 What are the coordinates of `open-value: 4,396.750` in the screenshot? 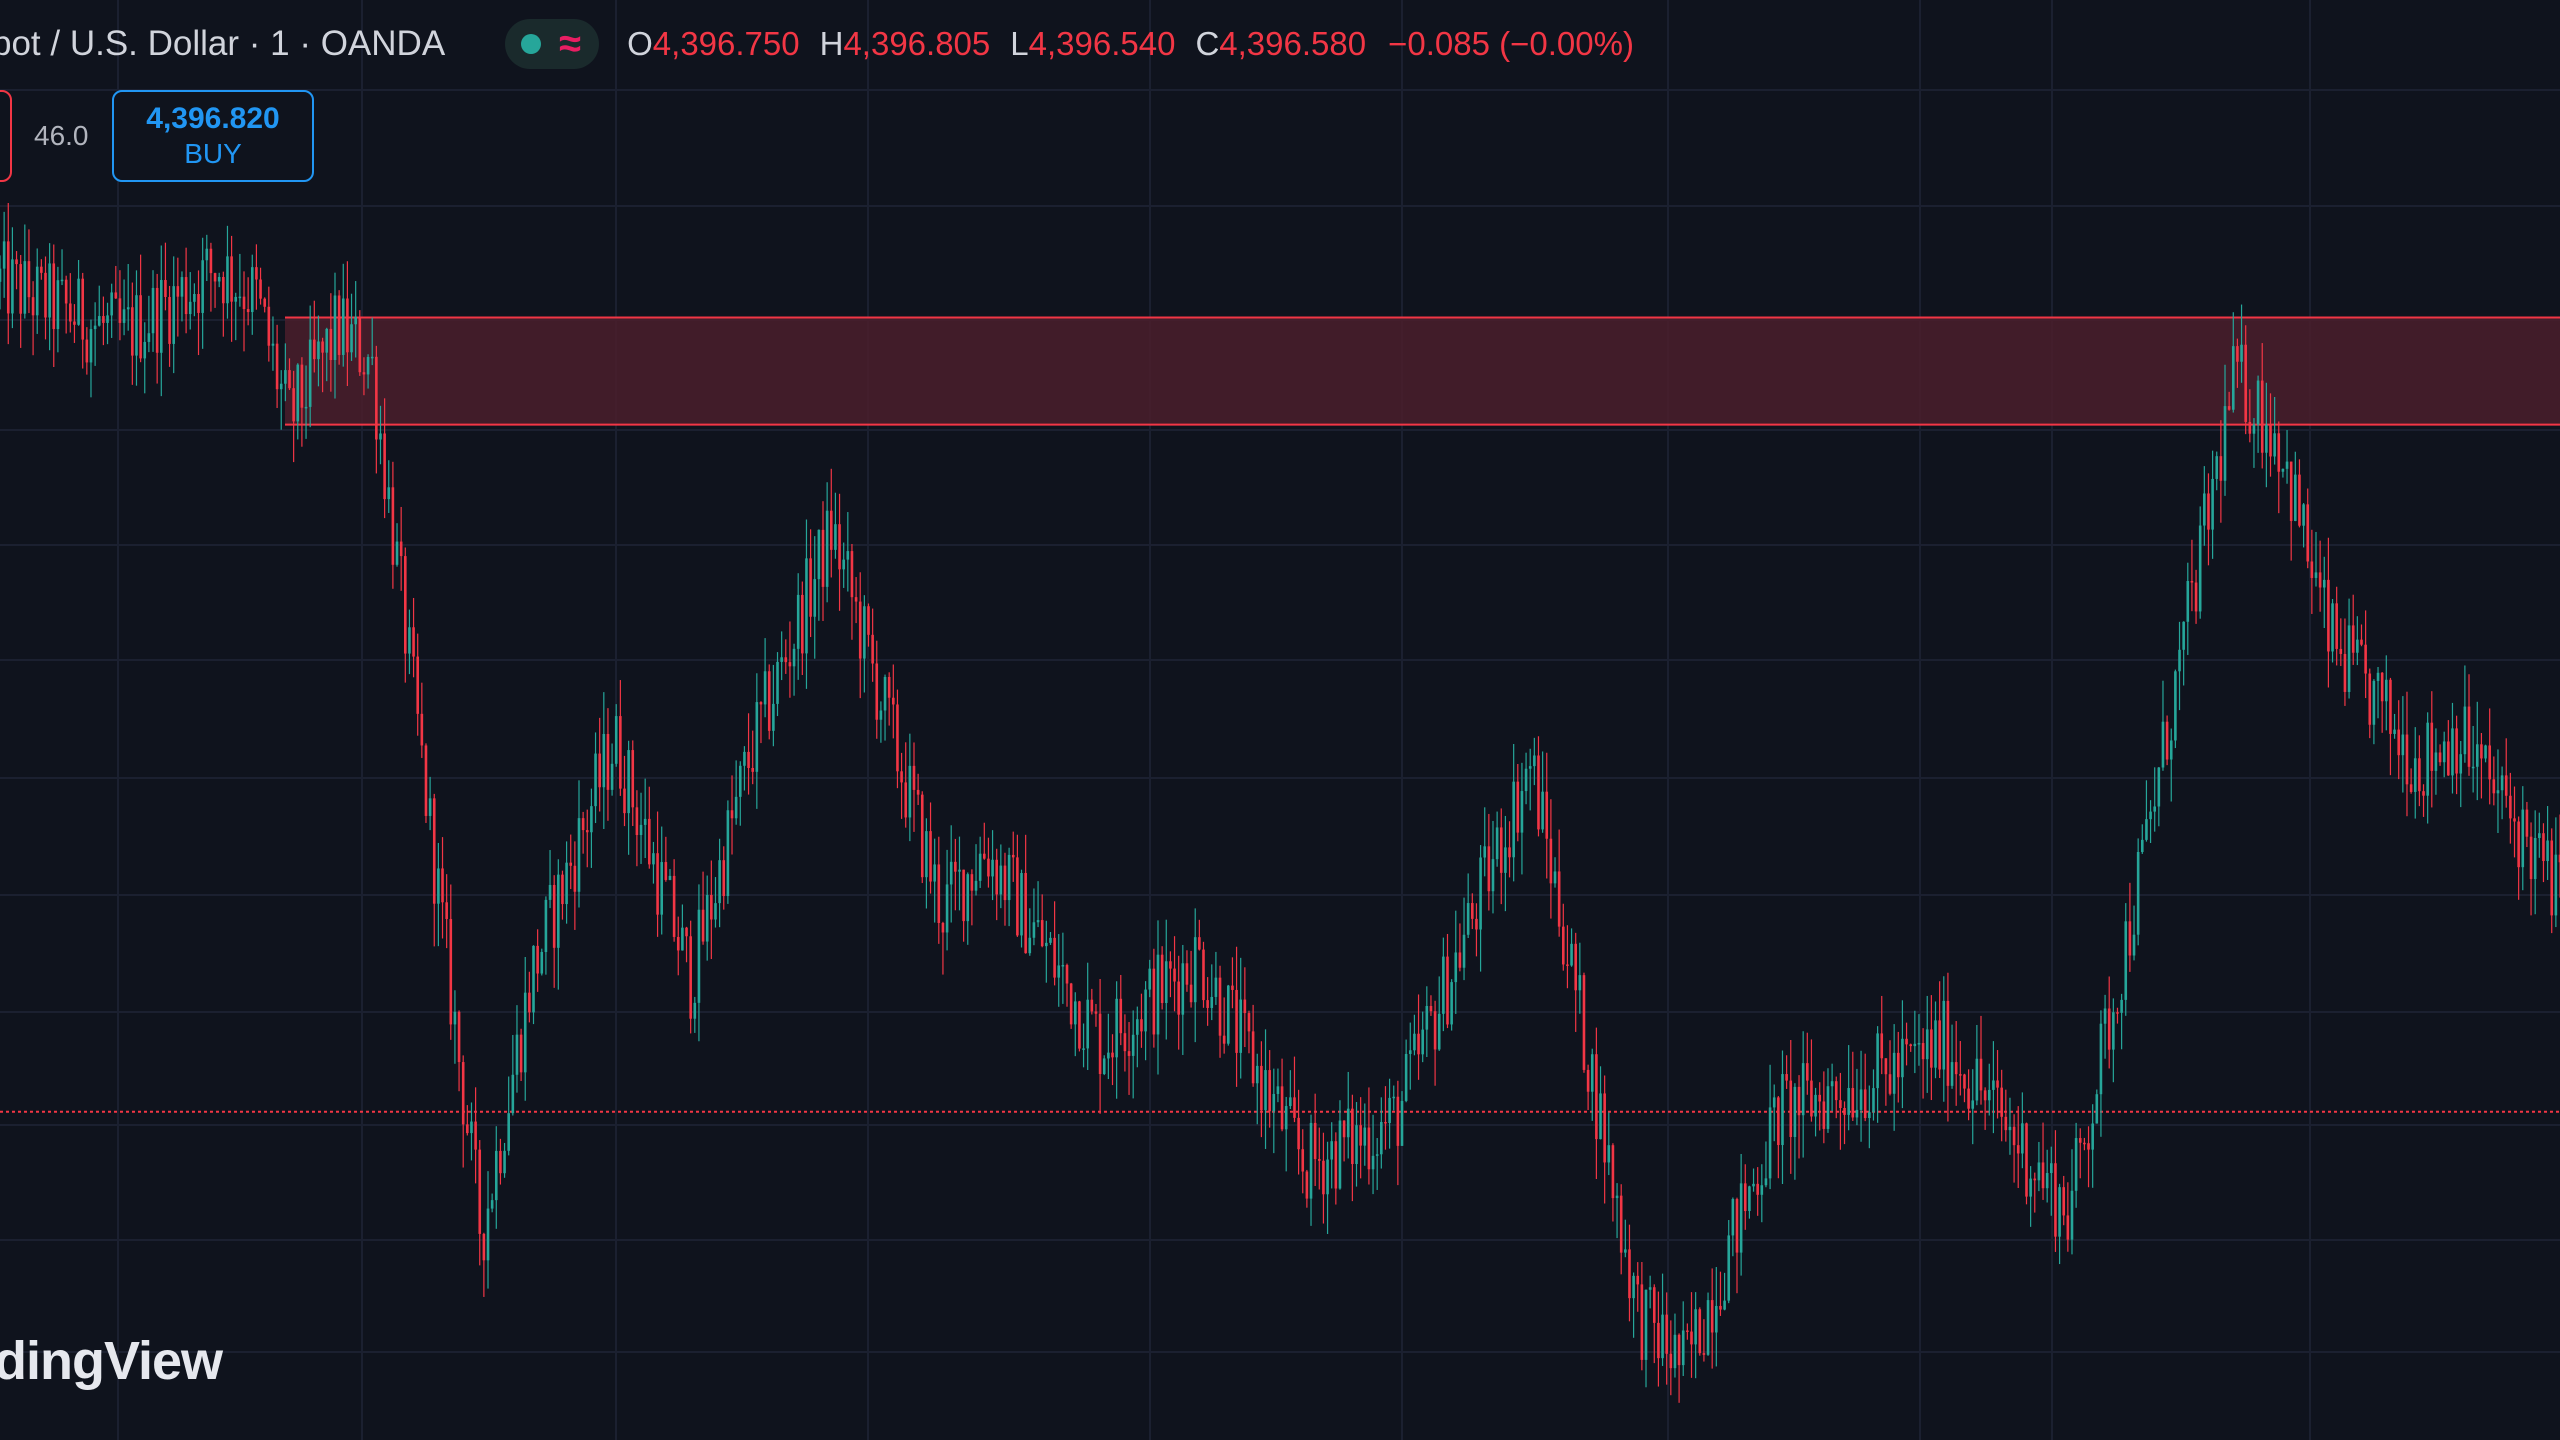 It's located at (726, 43).